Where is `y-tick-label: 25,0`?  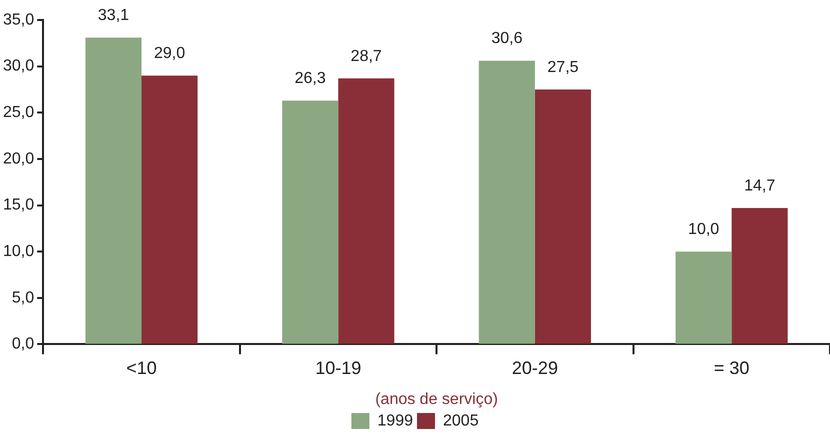
y-tick-label: 25,0 is located at coordinates (18, 113).